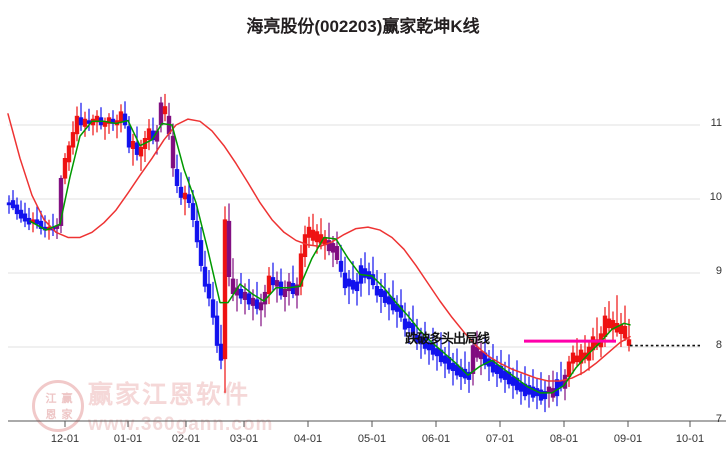 The width and height of the screenshot is (726, 450). What do you see at coordinates (716, 123) in the screenshot?
I see `y-axis-label-11: 11` at bounding box center [716, 123].